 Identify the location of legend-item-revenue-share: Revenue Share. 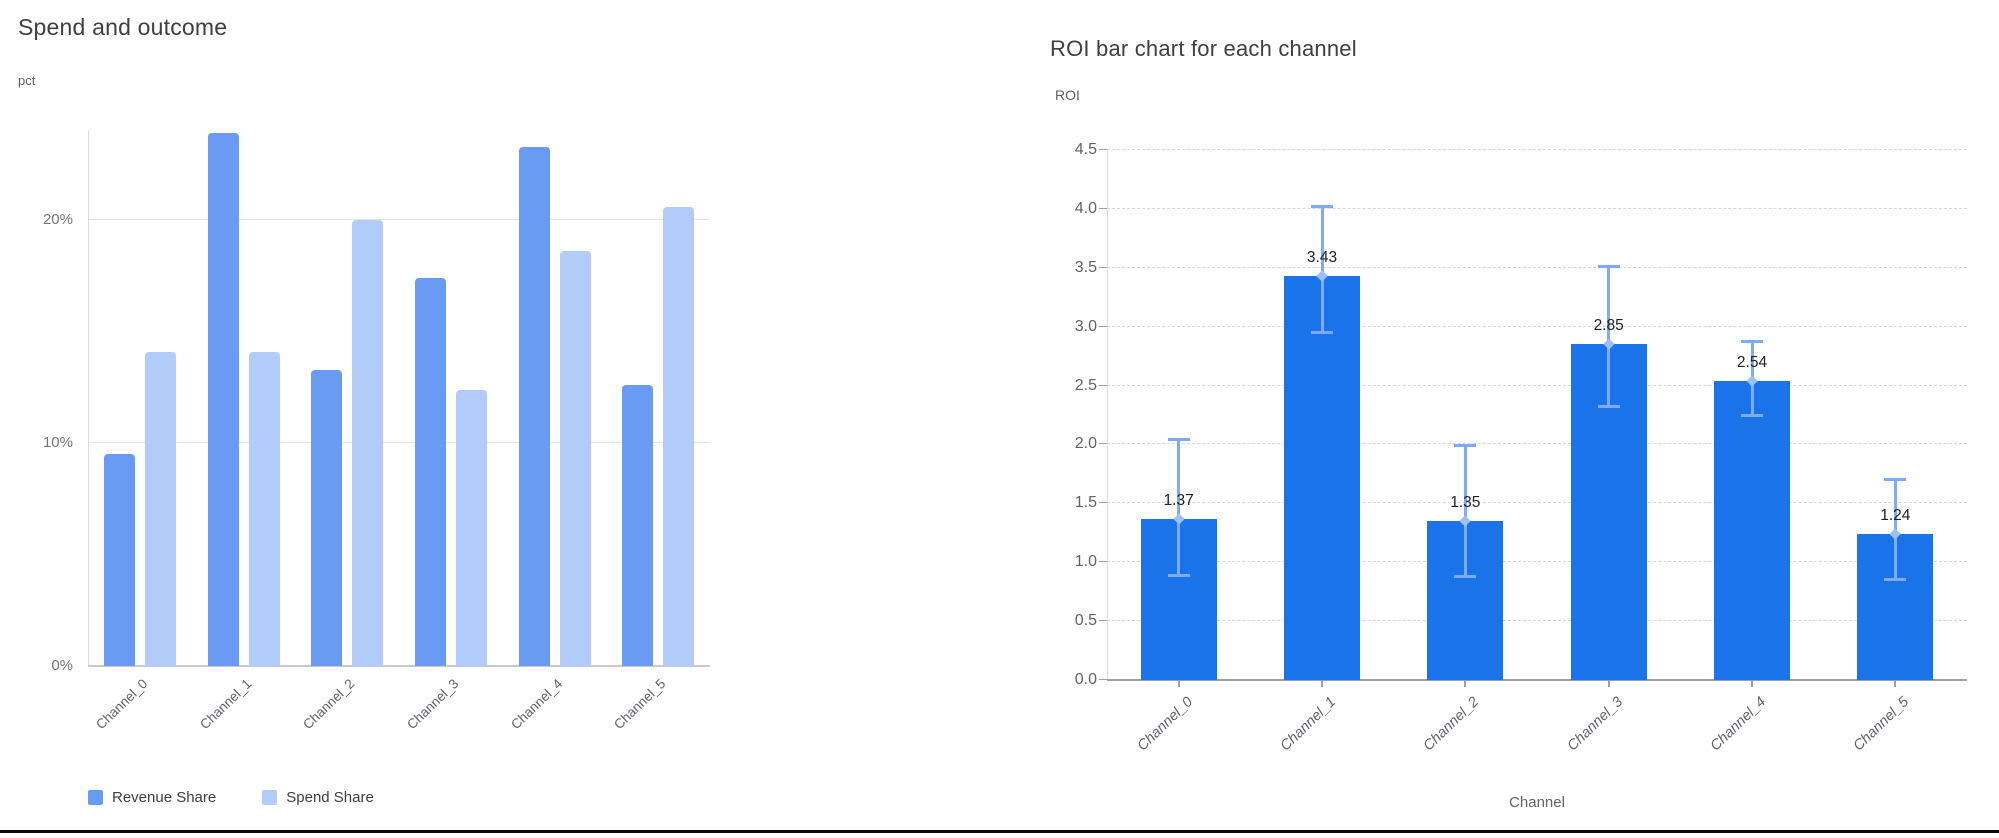
(152, 797).